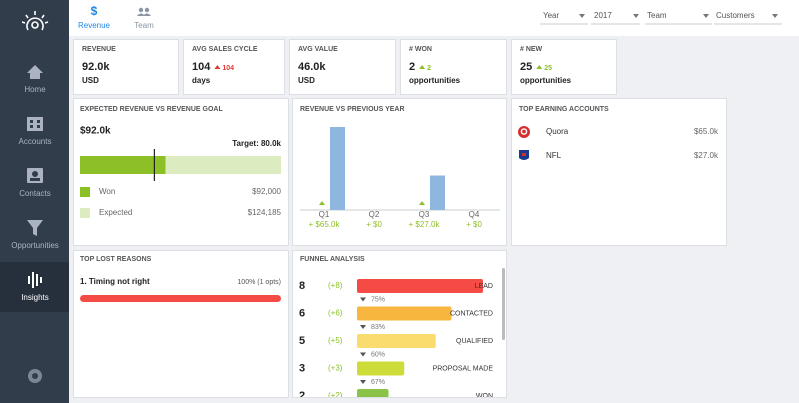  What do you see at coordinates (735, 15) in the screenshot?
I see `filter: Customers` at bounding box center [735, 15].